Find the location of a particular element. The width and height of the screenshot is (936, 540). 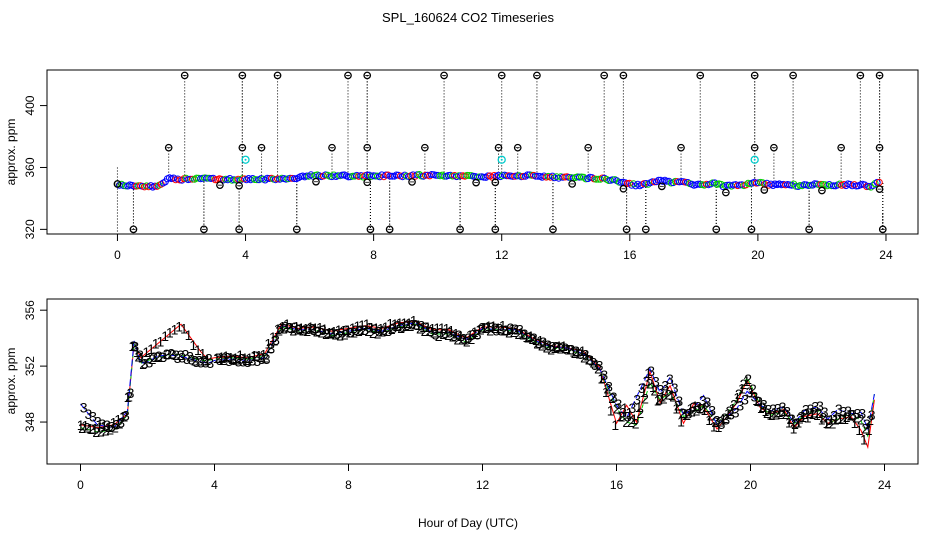

bottom-y-tick-label: 348 is located at coordinates (30, 422).